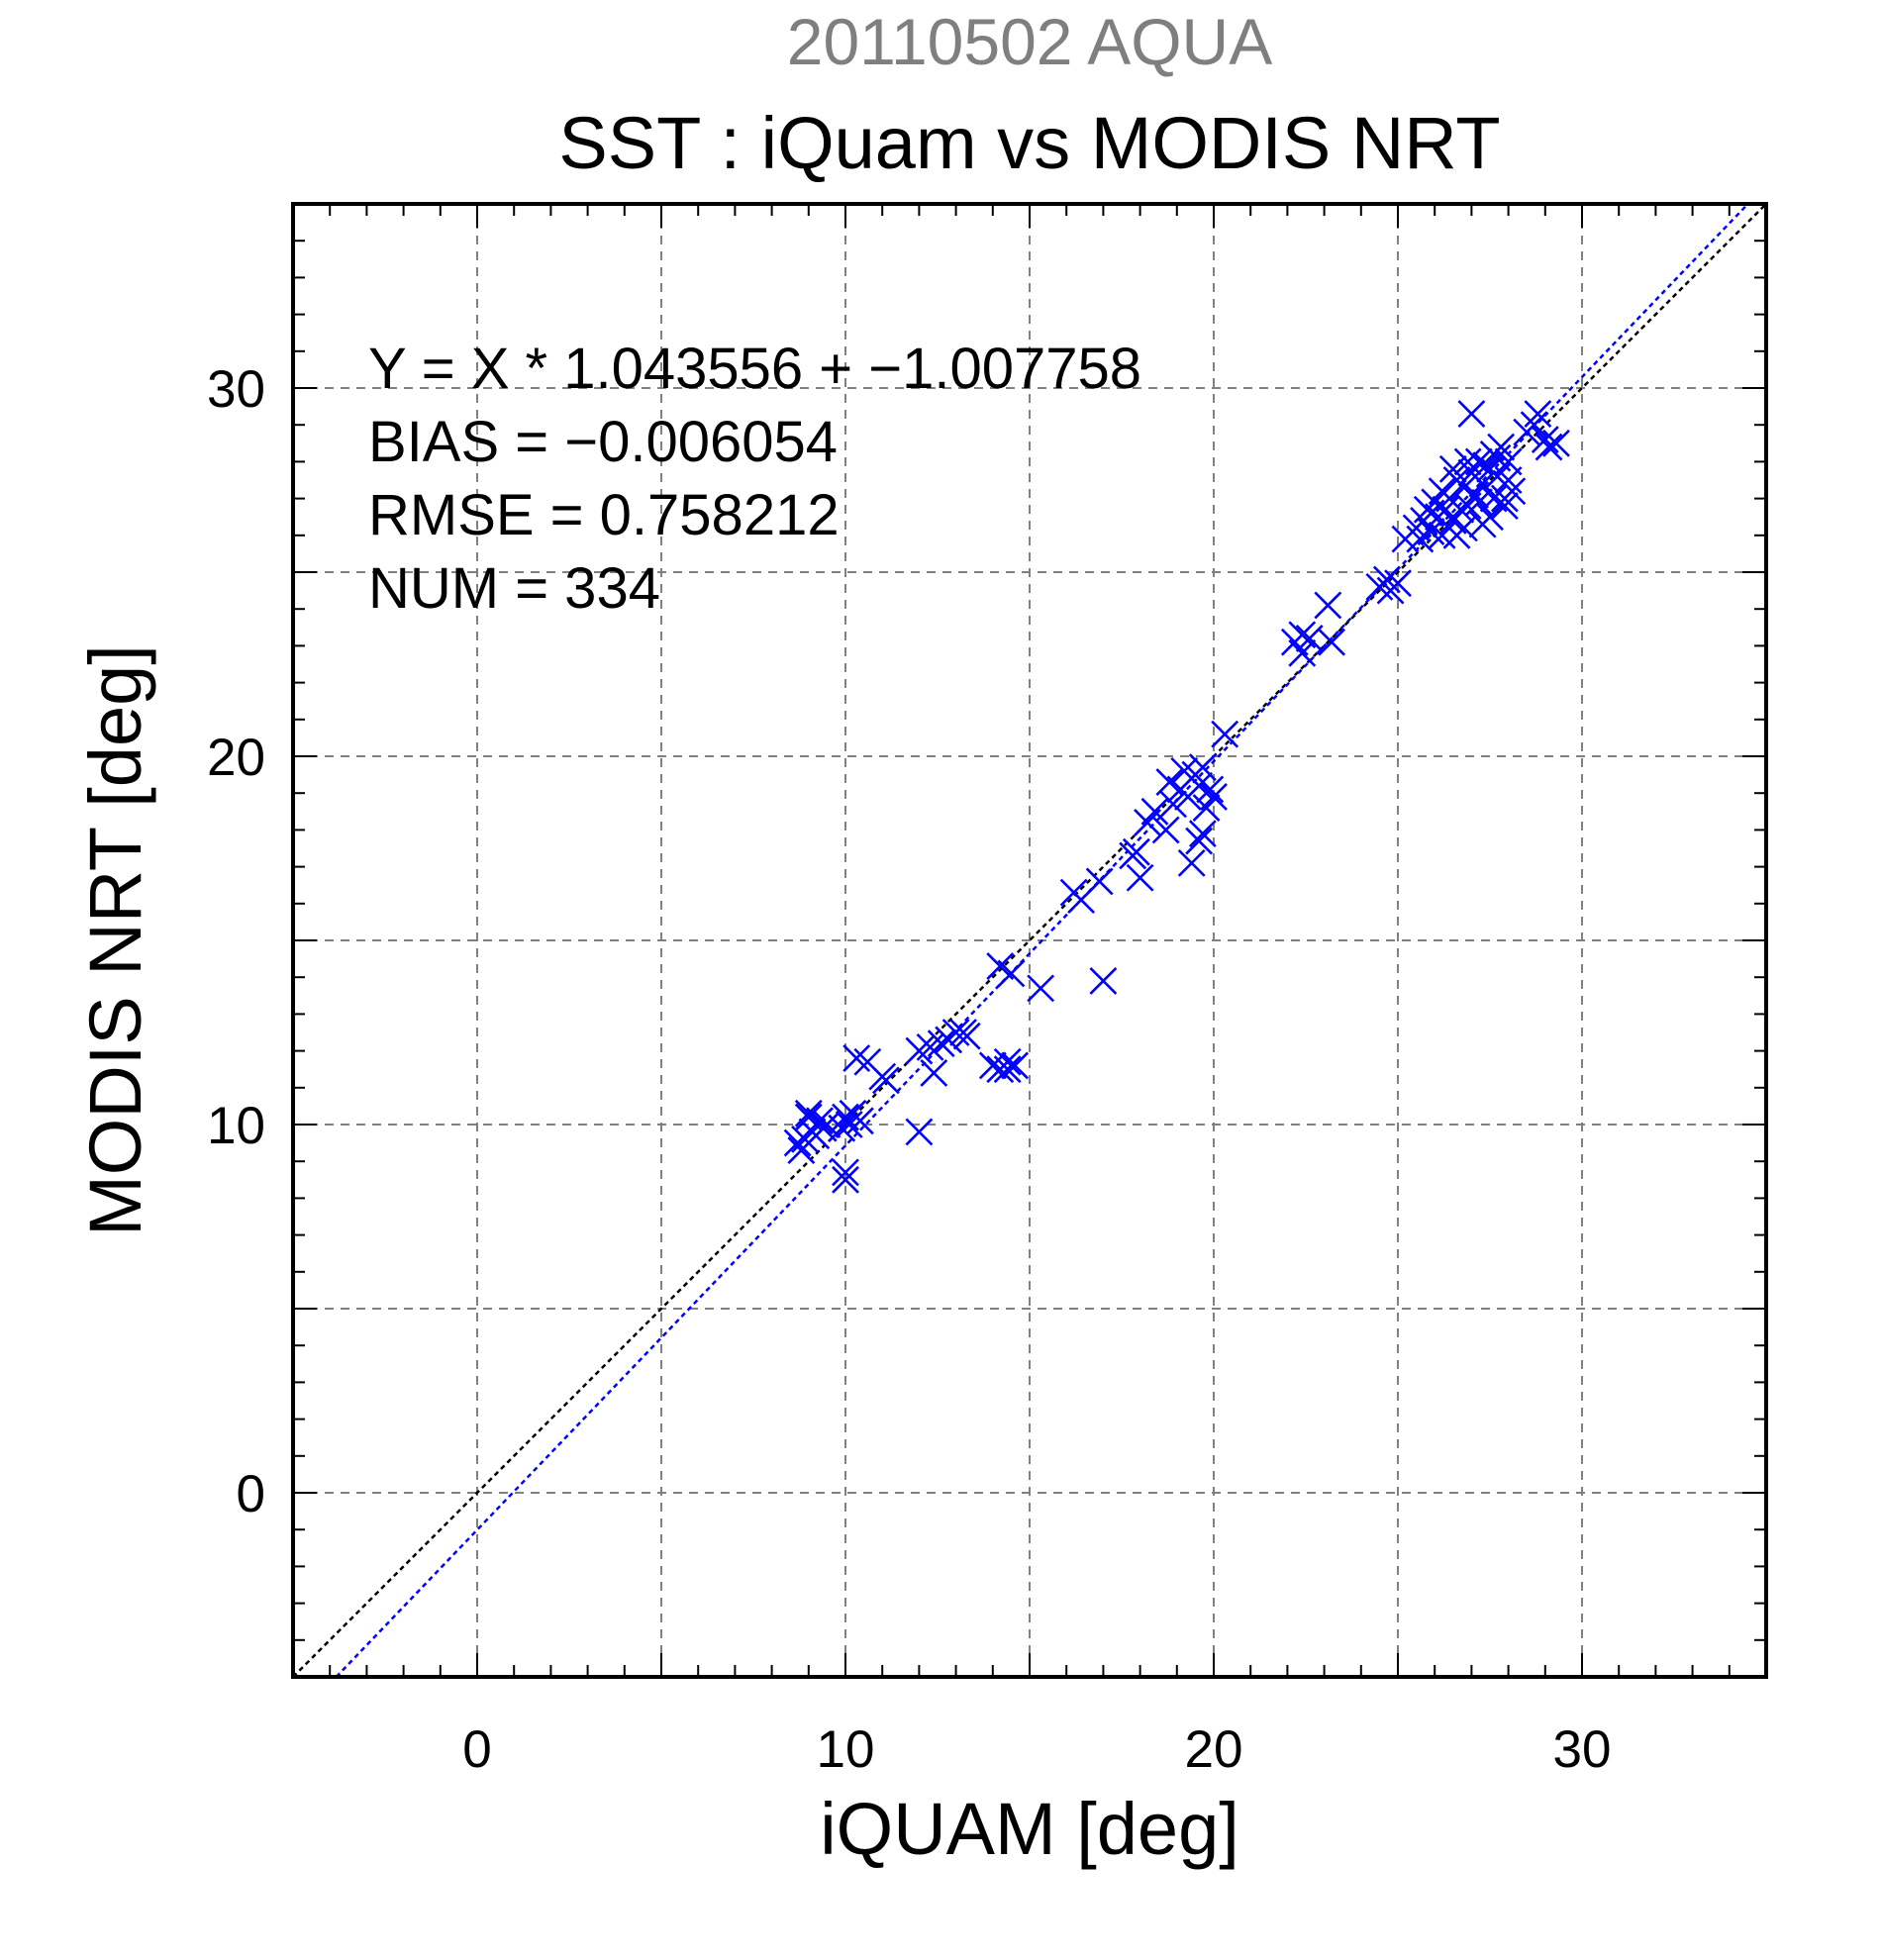 Image resolution: width=1881 pixels, height=1960 pixels. Describe the element at coordinates (477, 1749) in the screenshot. I see `x-tick-label: 0` at that location.